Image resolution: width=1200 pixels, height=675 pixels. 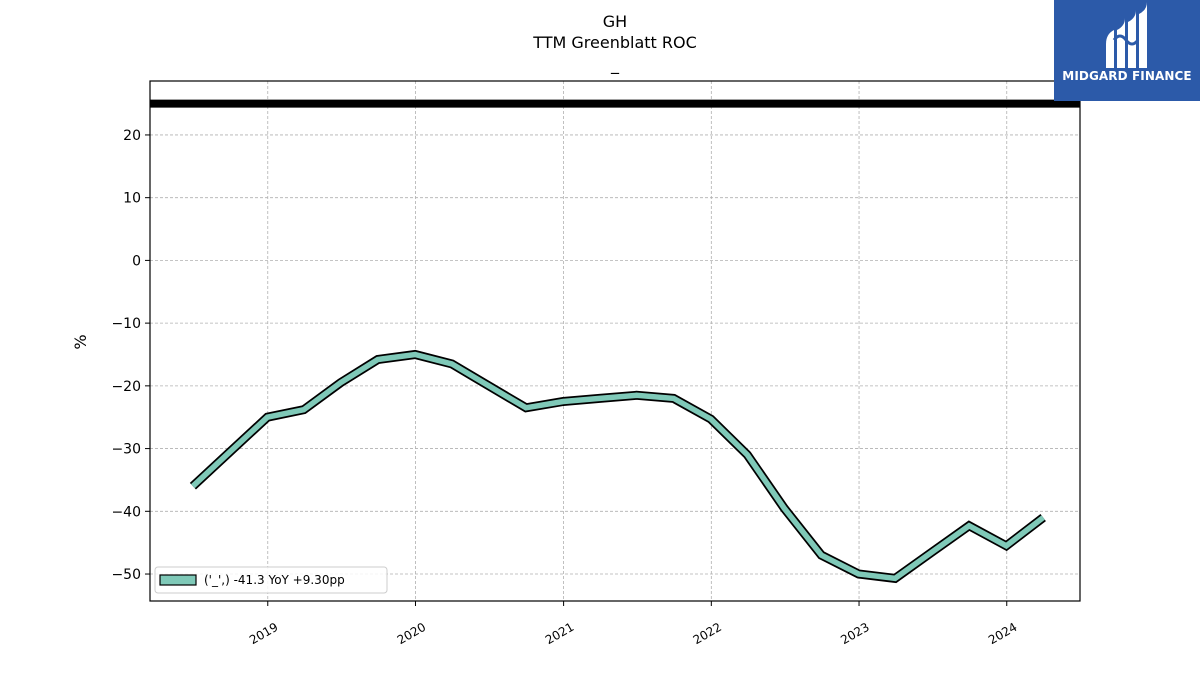 What do you see at coordinates (274, 580) in the screenshot?
I see `legend-label: ('_',) -41.3 YoY +9.30pp` at bounding box center [274, 580].